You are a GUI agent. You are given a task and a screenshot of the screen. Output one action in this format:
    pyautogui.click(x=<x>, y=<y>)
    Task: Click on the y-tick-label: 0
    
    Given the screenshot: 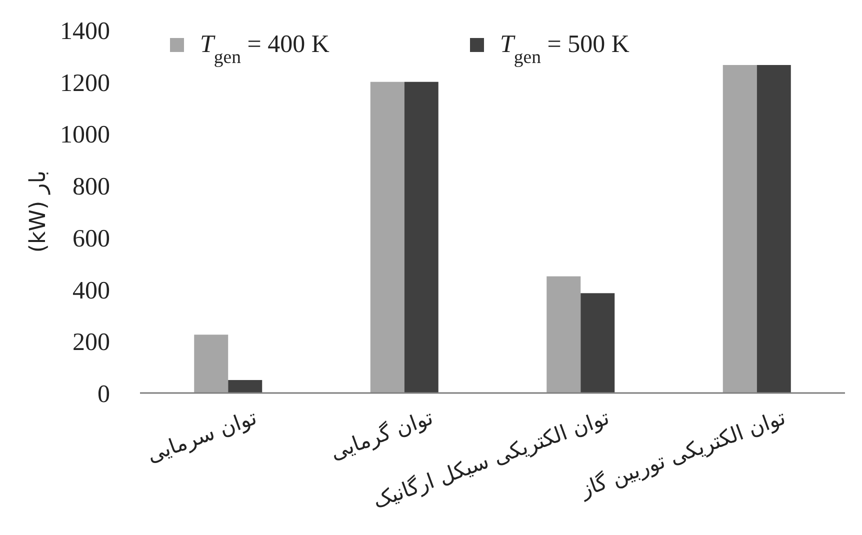 What is the action you would take?
    pyautogui.click(x=104, y=394)
    